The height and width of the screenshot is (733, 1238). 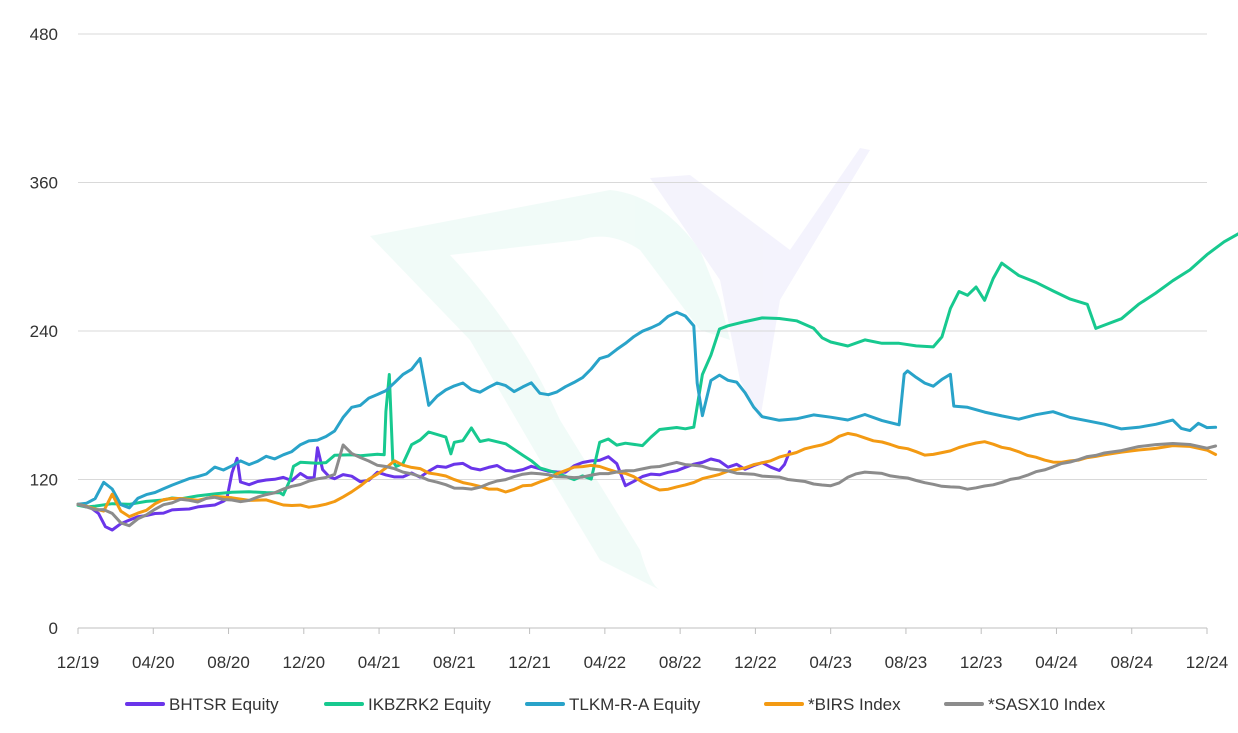 I want to click on y-tick-label: 360, so click(x=44, y=183).